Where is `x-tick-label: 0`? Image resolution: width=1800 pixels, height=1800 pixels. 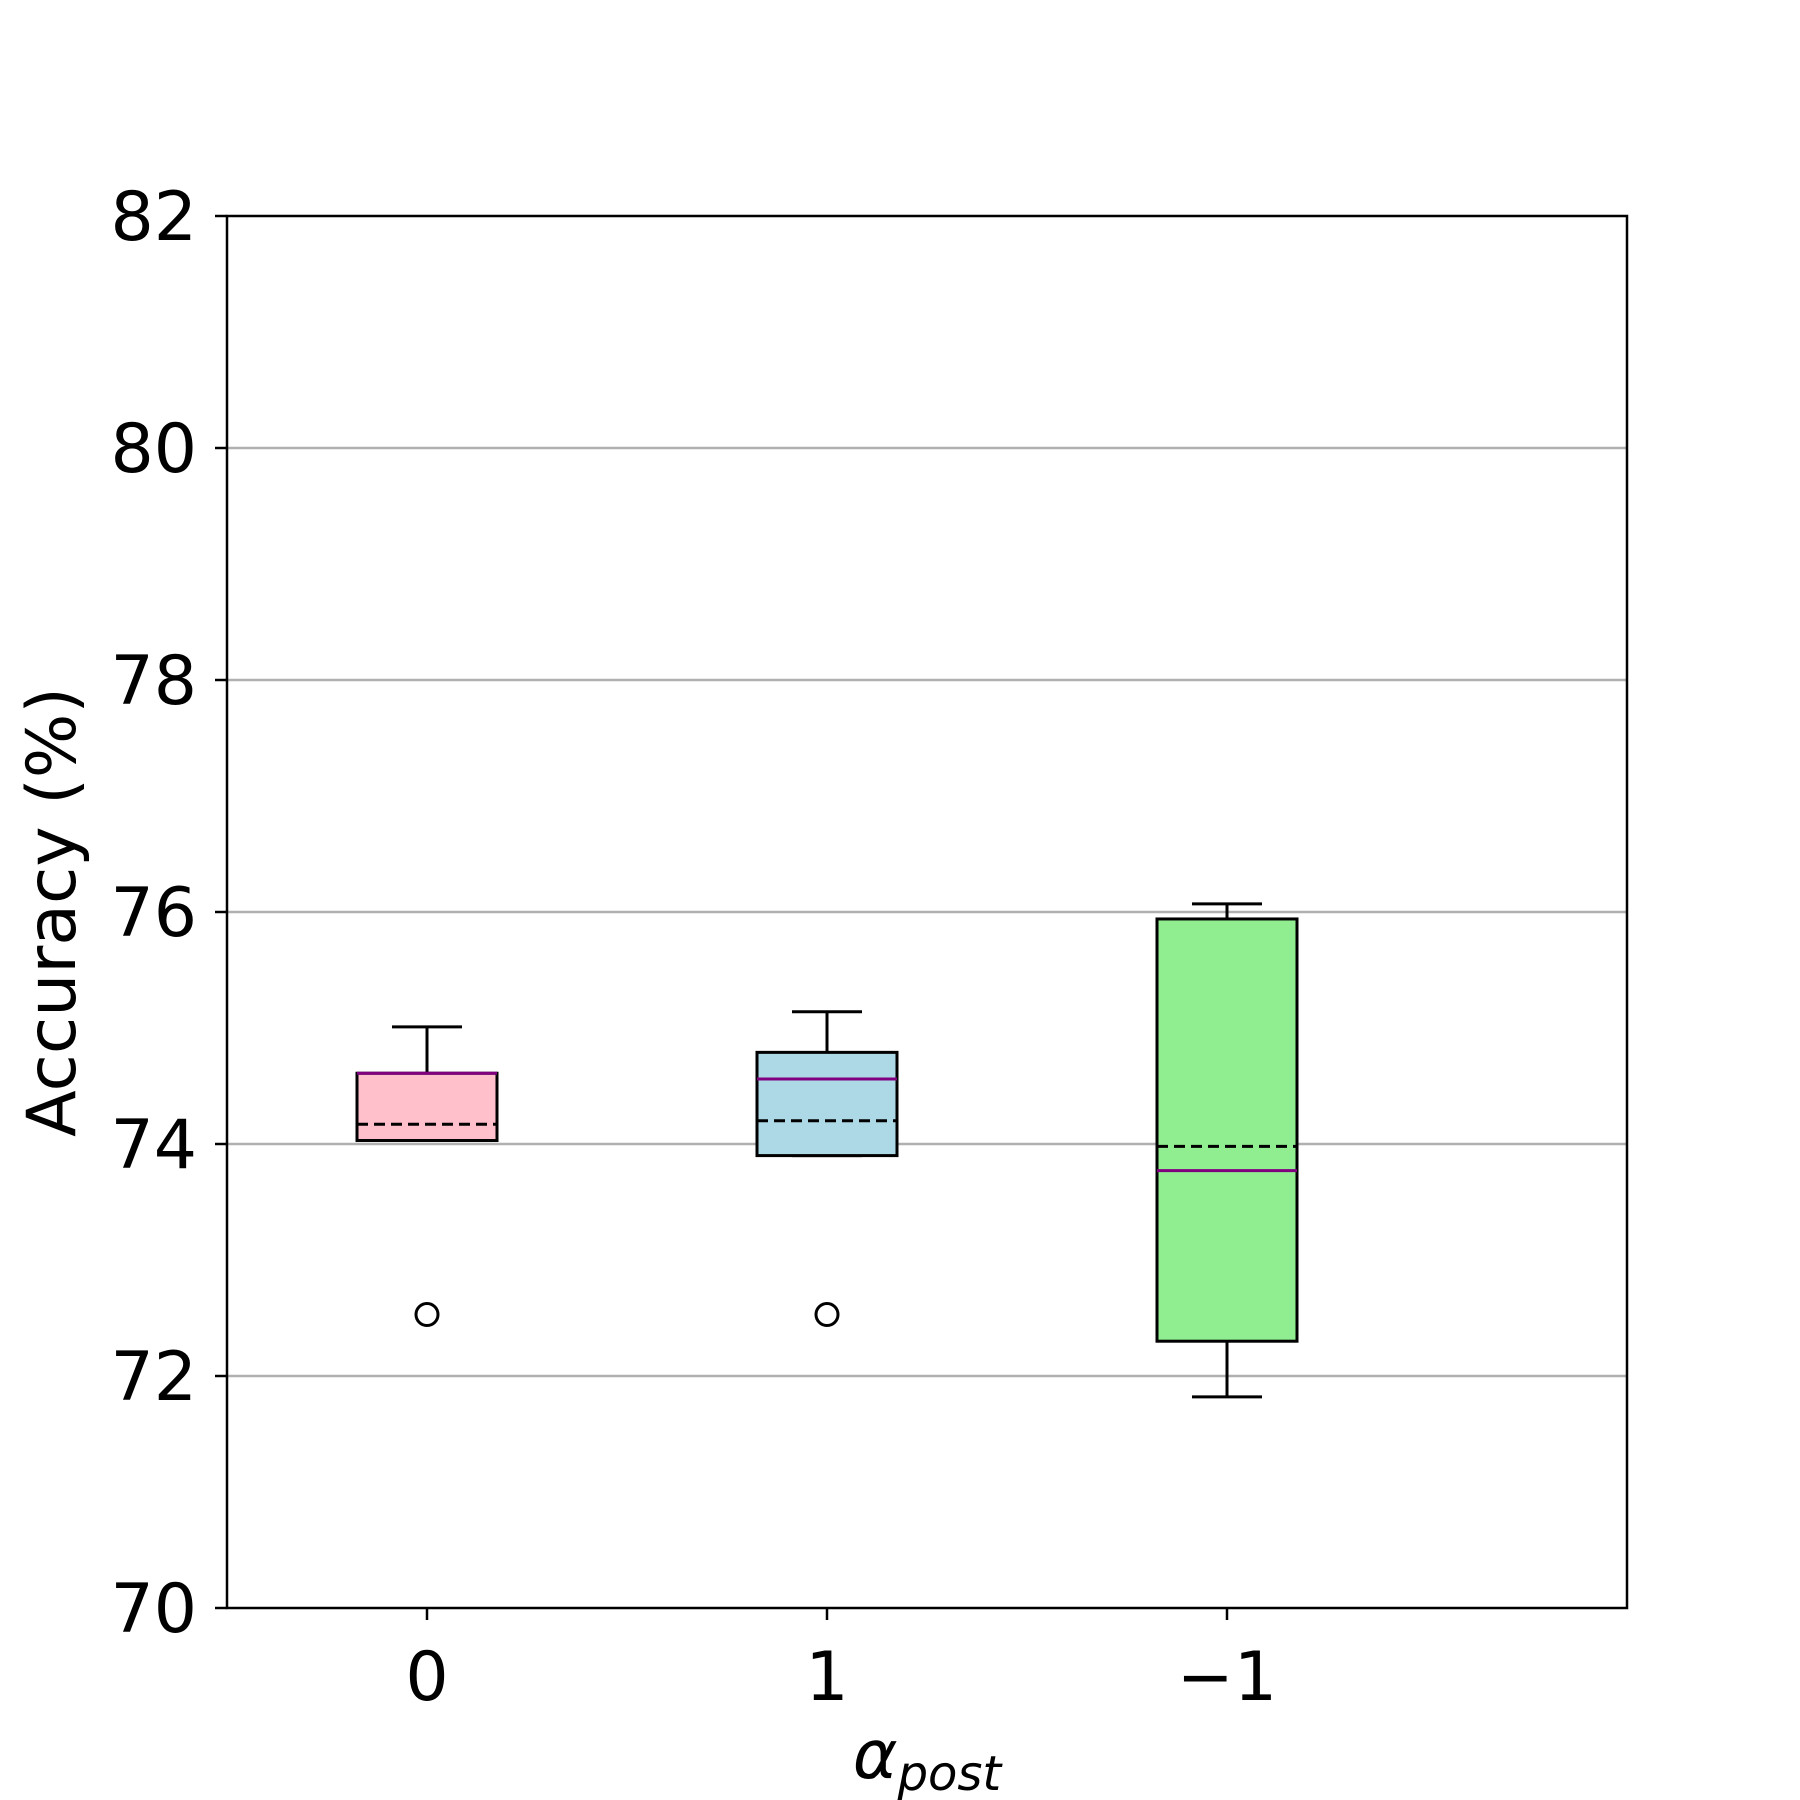
x-tick-label: 0 is located at coordinates (426, 1677).